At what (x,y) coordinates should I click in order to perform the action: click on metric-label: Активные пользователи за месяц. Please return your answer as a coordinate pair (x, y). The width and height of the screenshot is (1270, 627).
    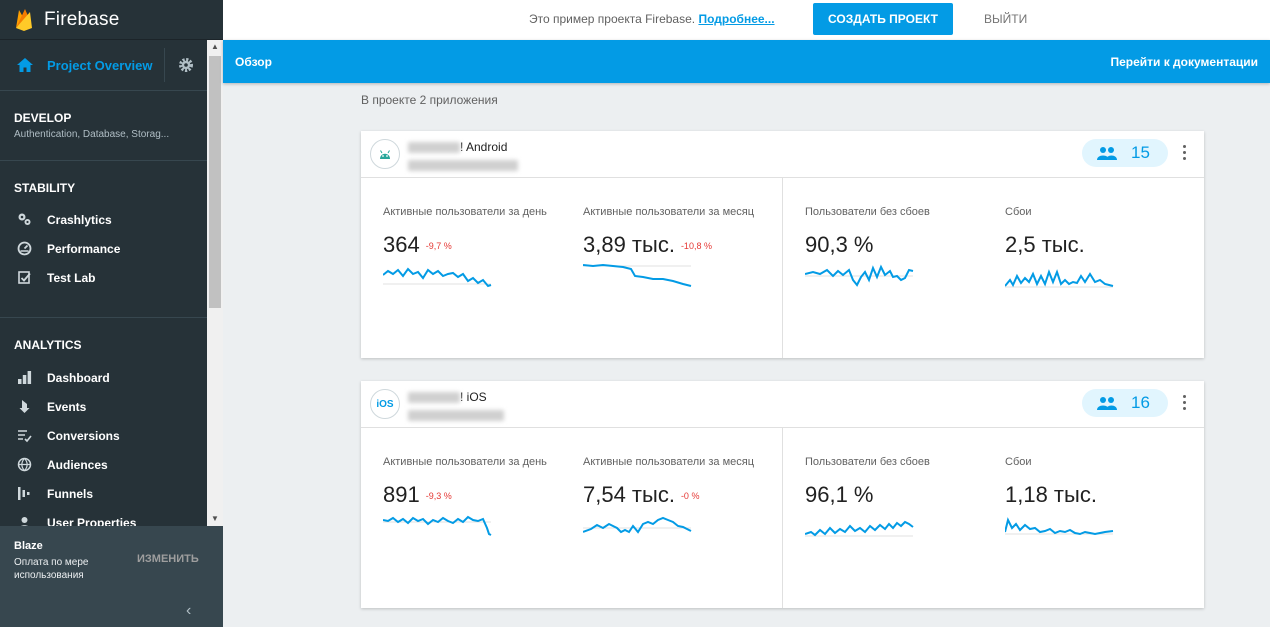
    Looking at the image, I should click on (669, 212).